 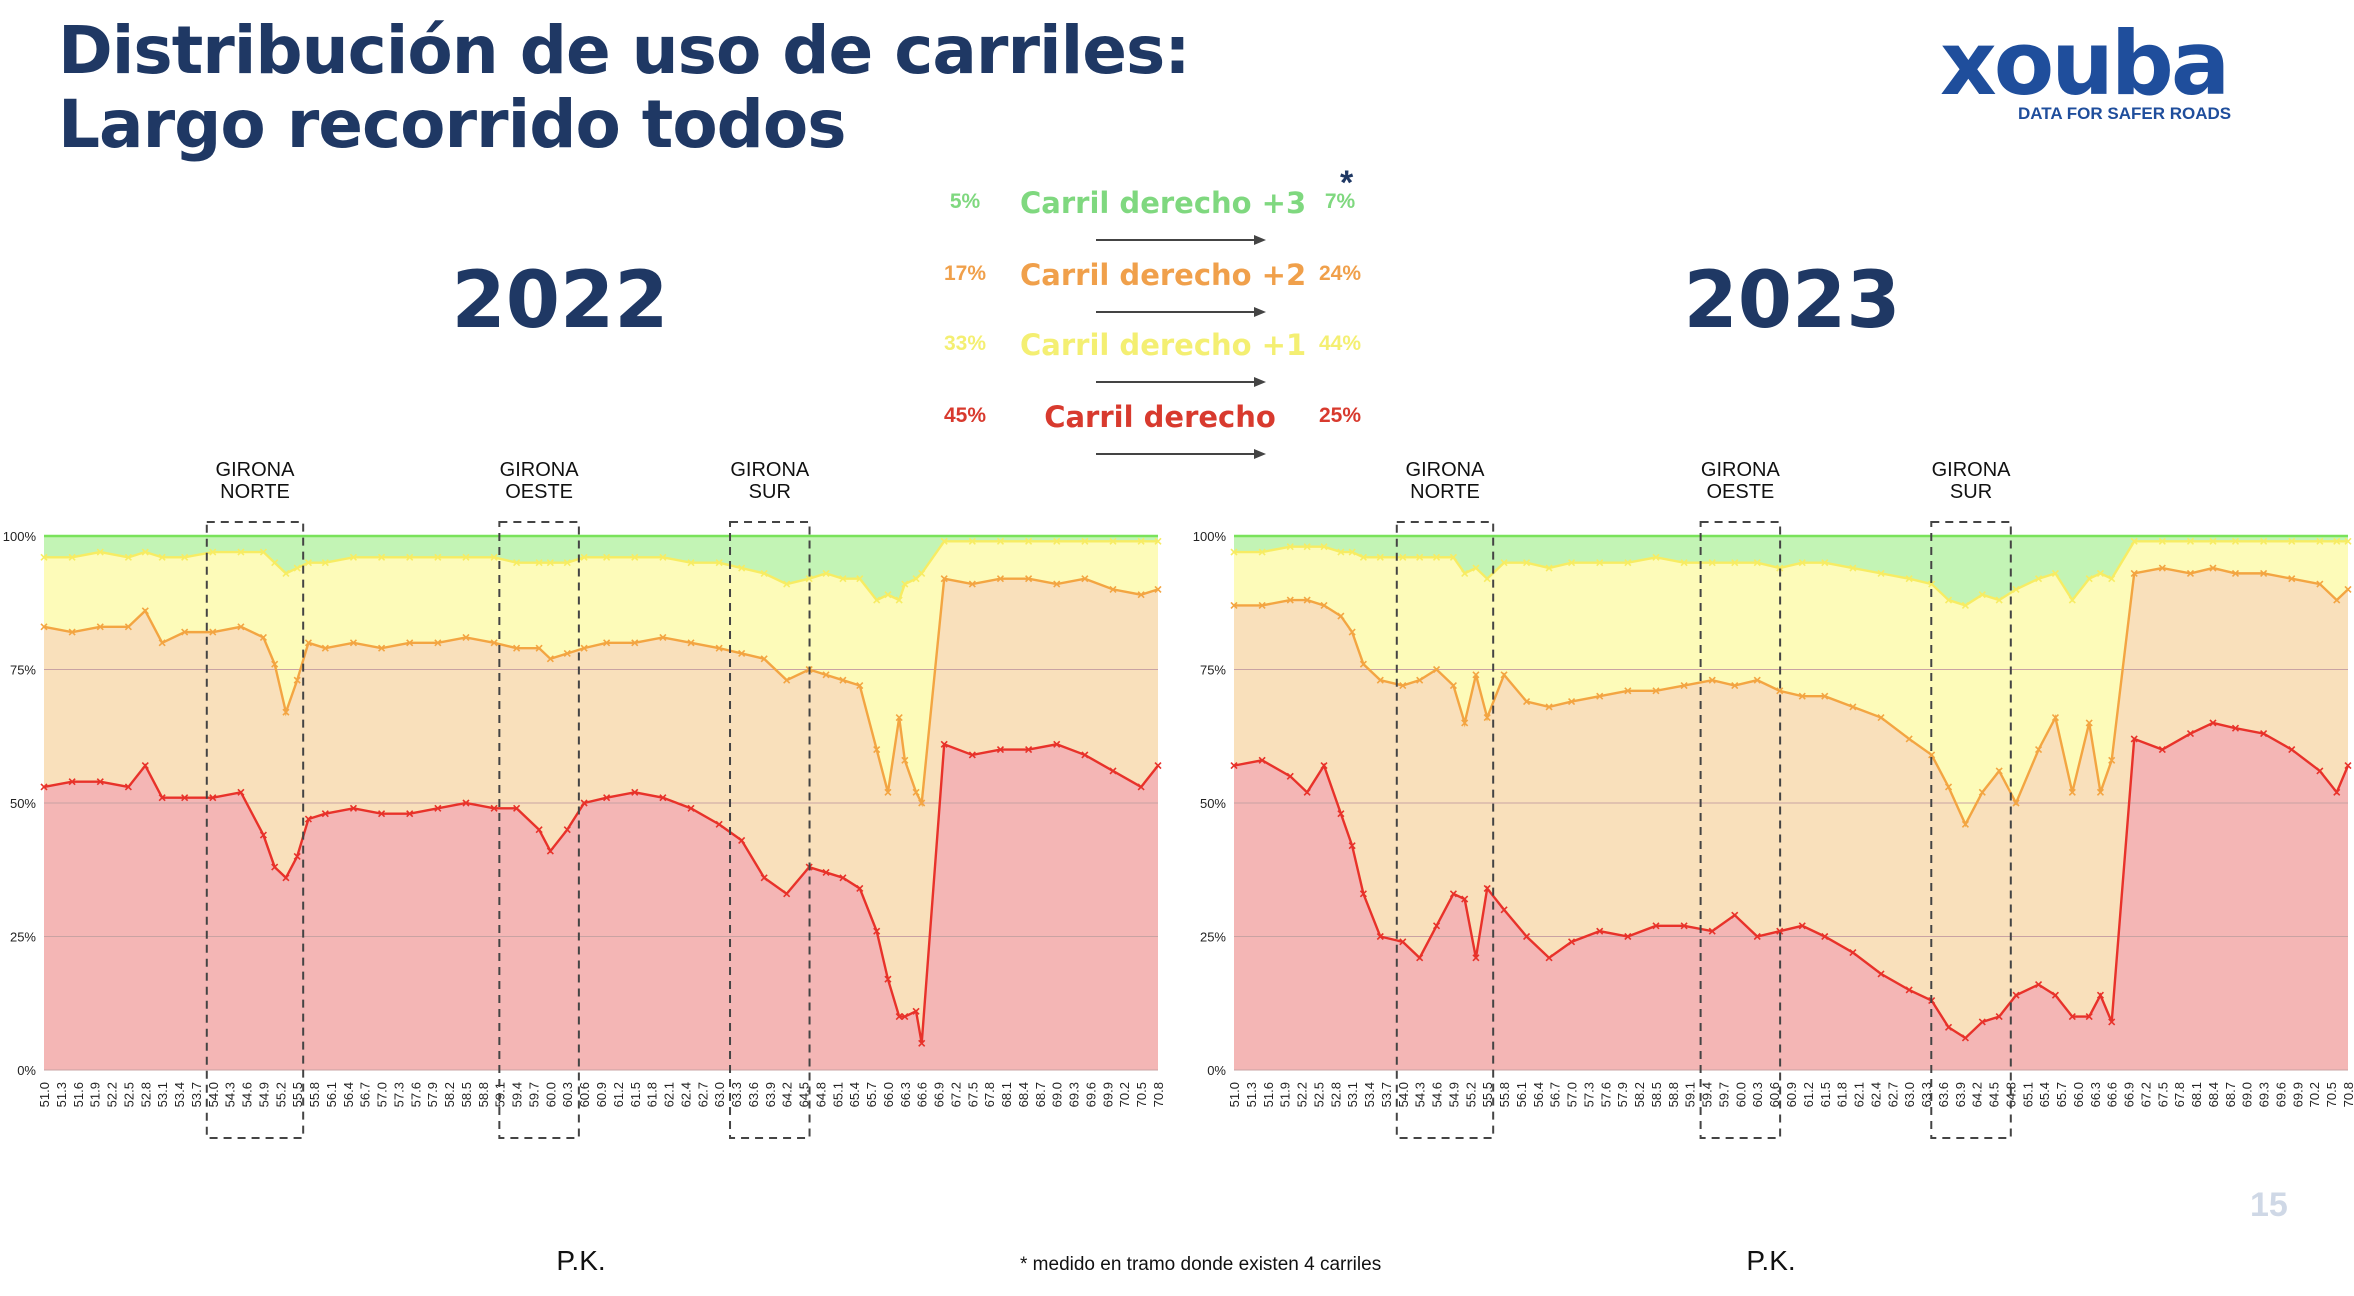 What do you see at coordinates (26, 1070) in the screenshot?
I see `y-tick-label: 0%` at bounding box center [26, 1070].